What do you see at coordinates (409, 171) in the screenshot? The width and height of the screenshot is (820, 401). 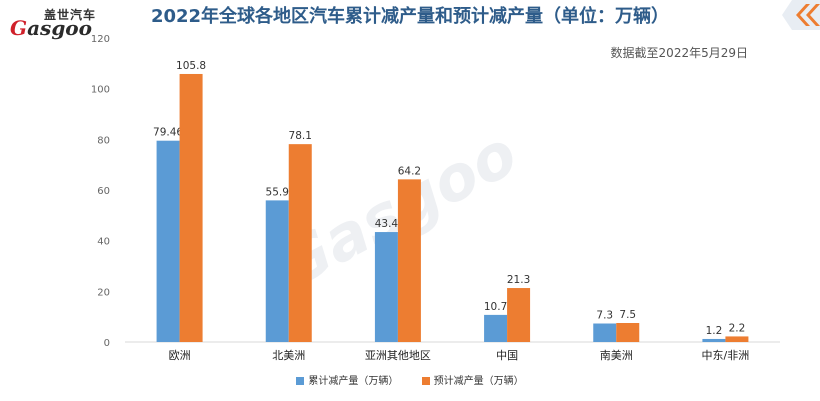 I see `data-label: 64.2` at bounding box center [409, 171].